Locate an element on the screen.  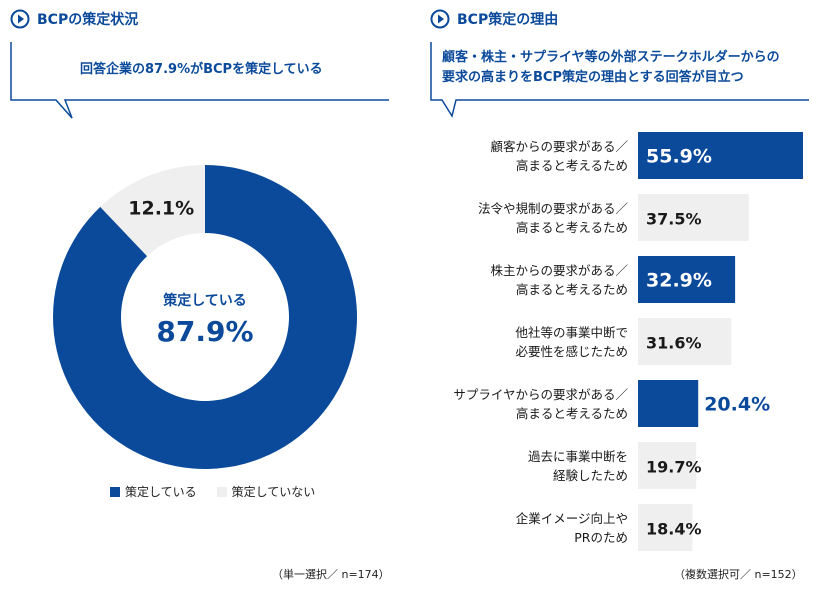
donut-slice is located at coordinates (152, 211).